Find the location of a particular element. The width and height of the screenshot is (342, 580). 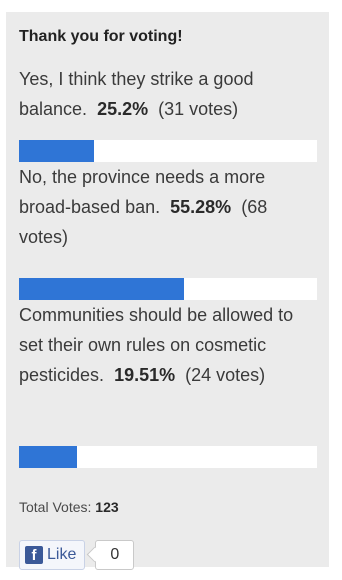

answer-percent: 25.2% is located at coordinates (123, 109).